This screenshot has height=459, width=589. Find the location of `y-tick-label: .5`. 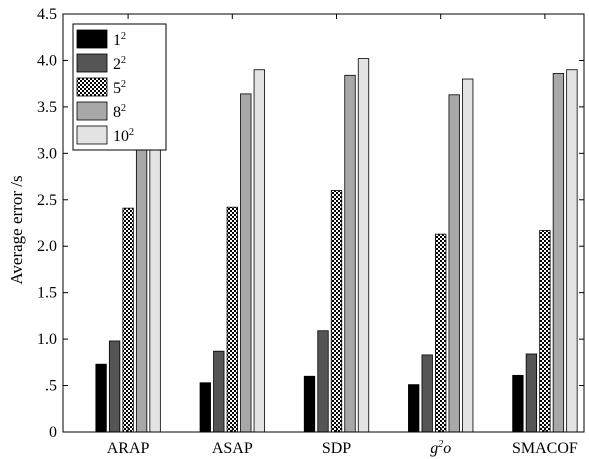

y-tick-label: .5 is located at coordinates (51, 386).